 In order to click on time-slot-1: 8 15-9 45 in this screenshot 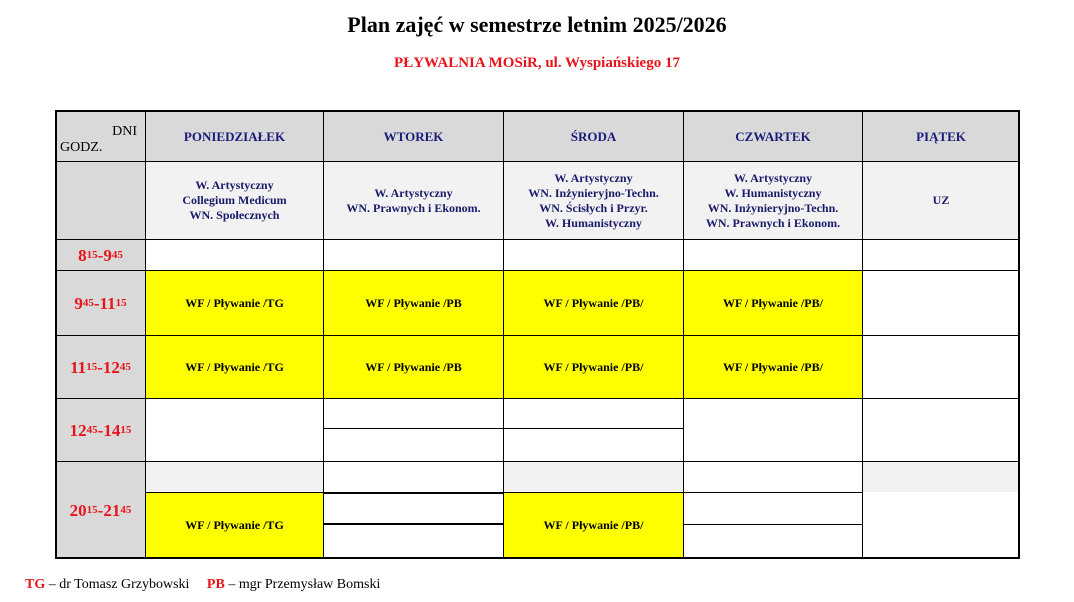, I will do `click(100, 255)`.